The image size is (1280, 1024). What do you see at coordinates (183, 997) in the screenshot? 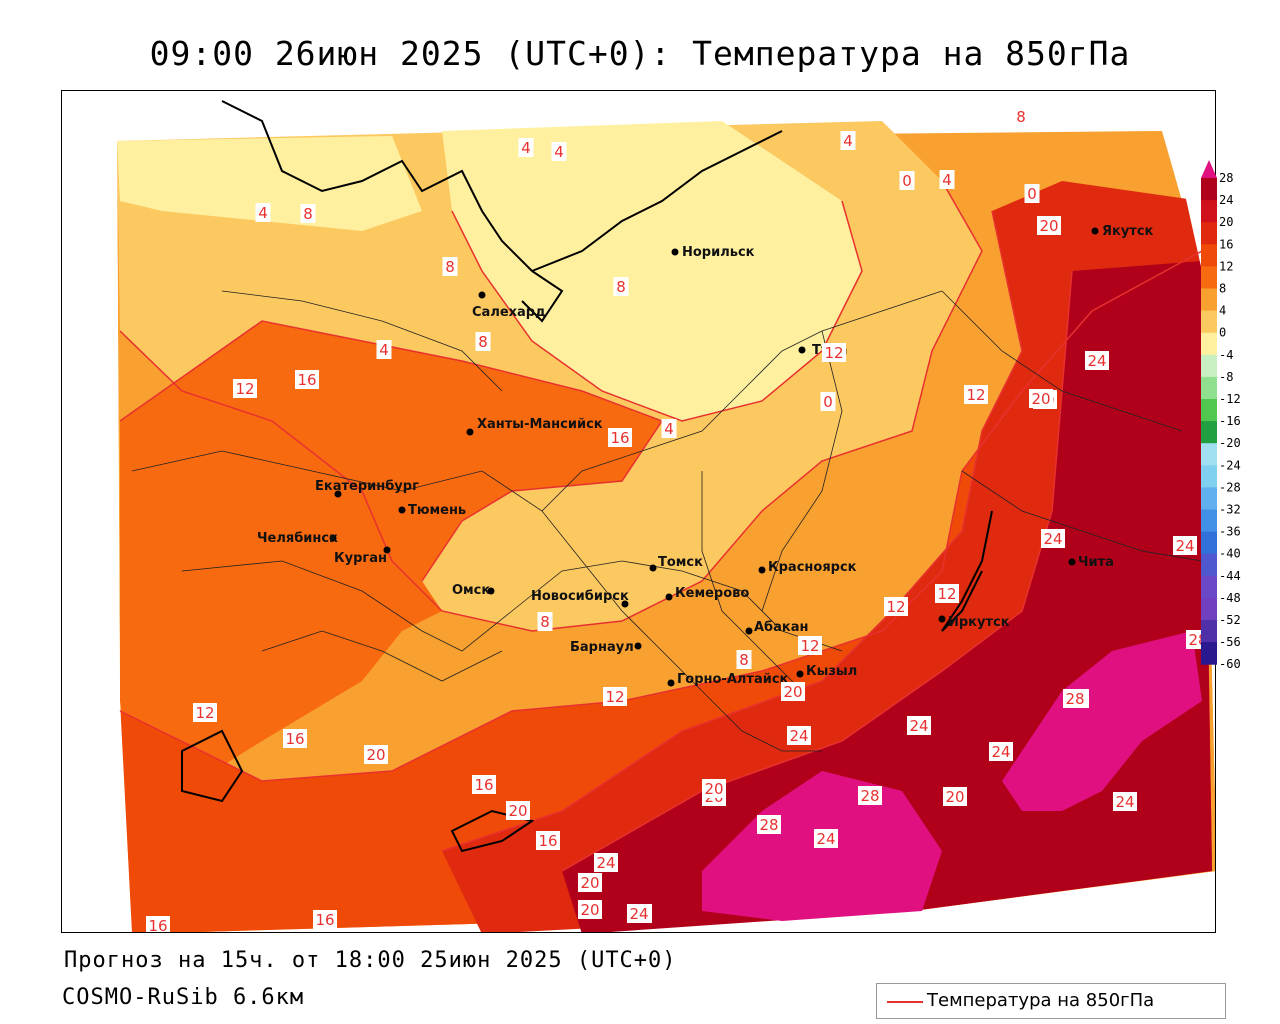
I see `model-name: COSMO-RuSib 6.6км` at bounding box center [183, 997].